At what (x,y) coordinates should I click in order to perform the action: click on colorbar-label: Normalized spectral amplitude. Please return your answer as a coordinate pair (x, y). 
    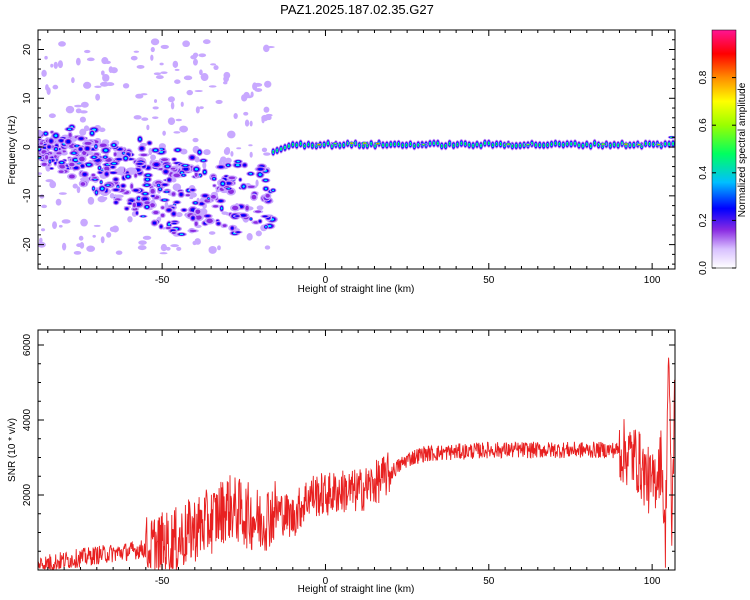
    Looking at the image, I should click on (742, 149).